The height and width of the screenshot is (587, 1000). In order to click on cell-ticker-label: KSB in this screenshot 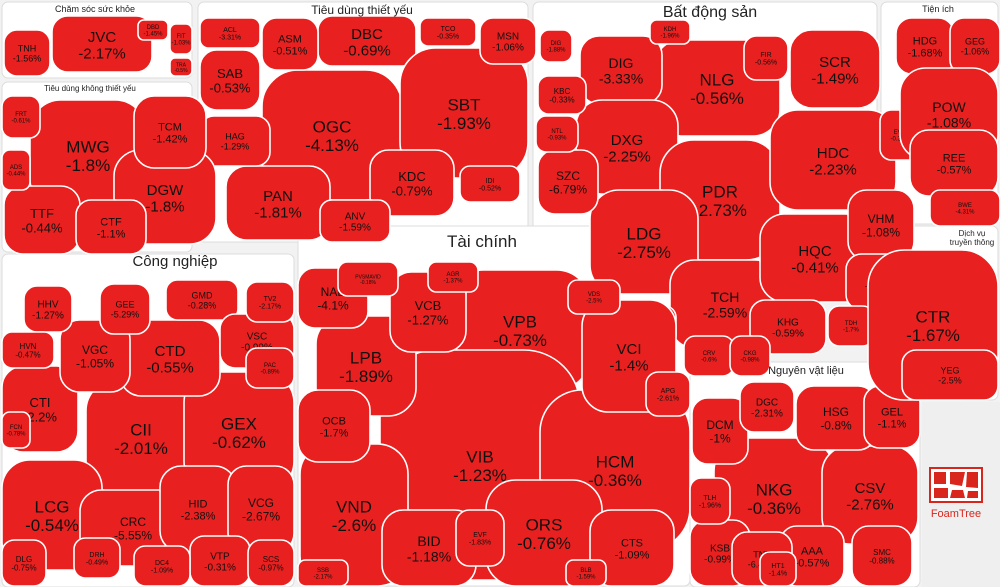, I will do `click(720, 549)`.